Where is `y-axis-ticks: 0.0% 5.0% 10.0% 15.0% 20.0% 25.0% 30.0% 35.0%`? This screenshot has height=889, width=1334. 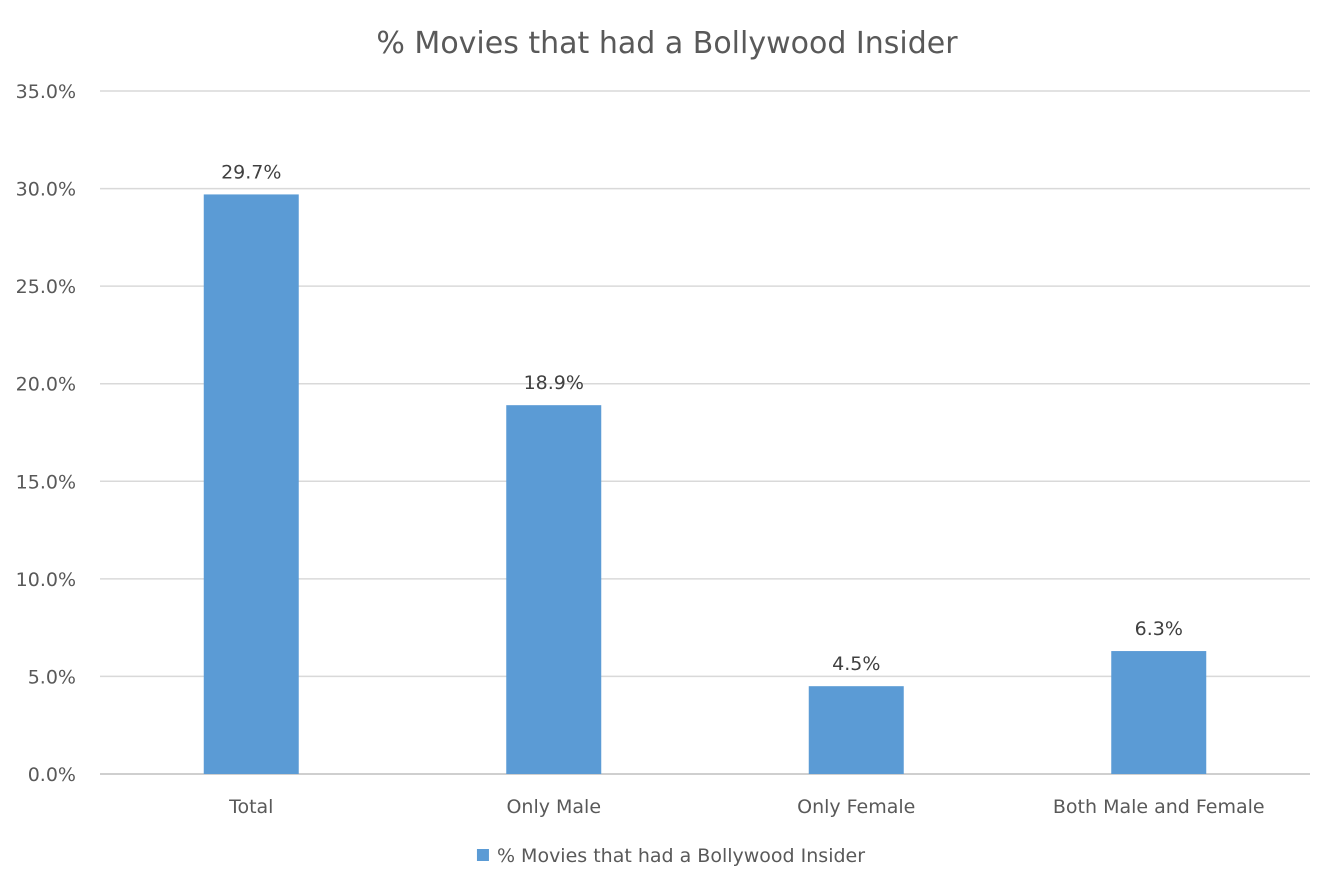 y-axis-ticks: 0.0% 5.0% 10.0% 15.0% 20.0% 25.0% 30.0% 35.0% is located at coordinates (46, 433).